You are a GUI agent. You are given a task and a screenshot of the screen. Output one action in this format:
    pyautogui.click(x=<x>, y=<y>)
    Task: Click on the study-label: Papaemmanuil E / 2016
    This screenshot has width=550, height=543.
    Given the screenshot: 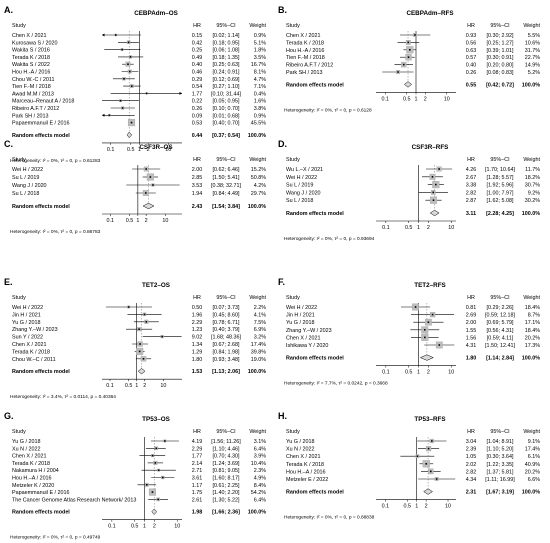 What is the action you would take?
    pyautogui.click(x=41, y=493)
    